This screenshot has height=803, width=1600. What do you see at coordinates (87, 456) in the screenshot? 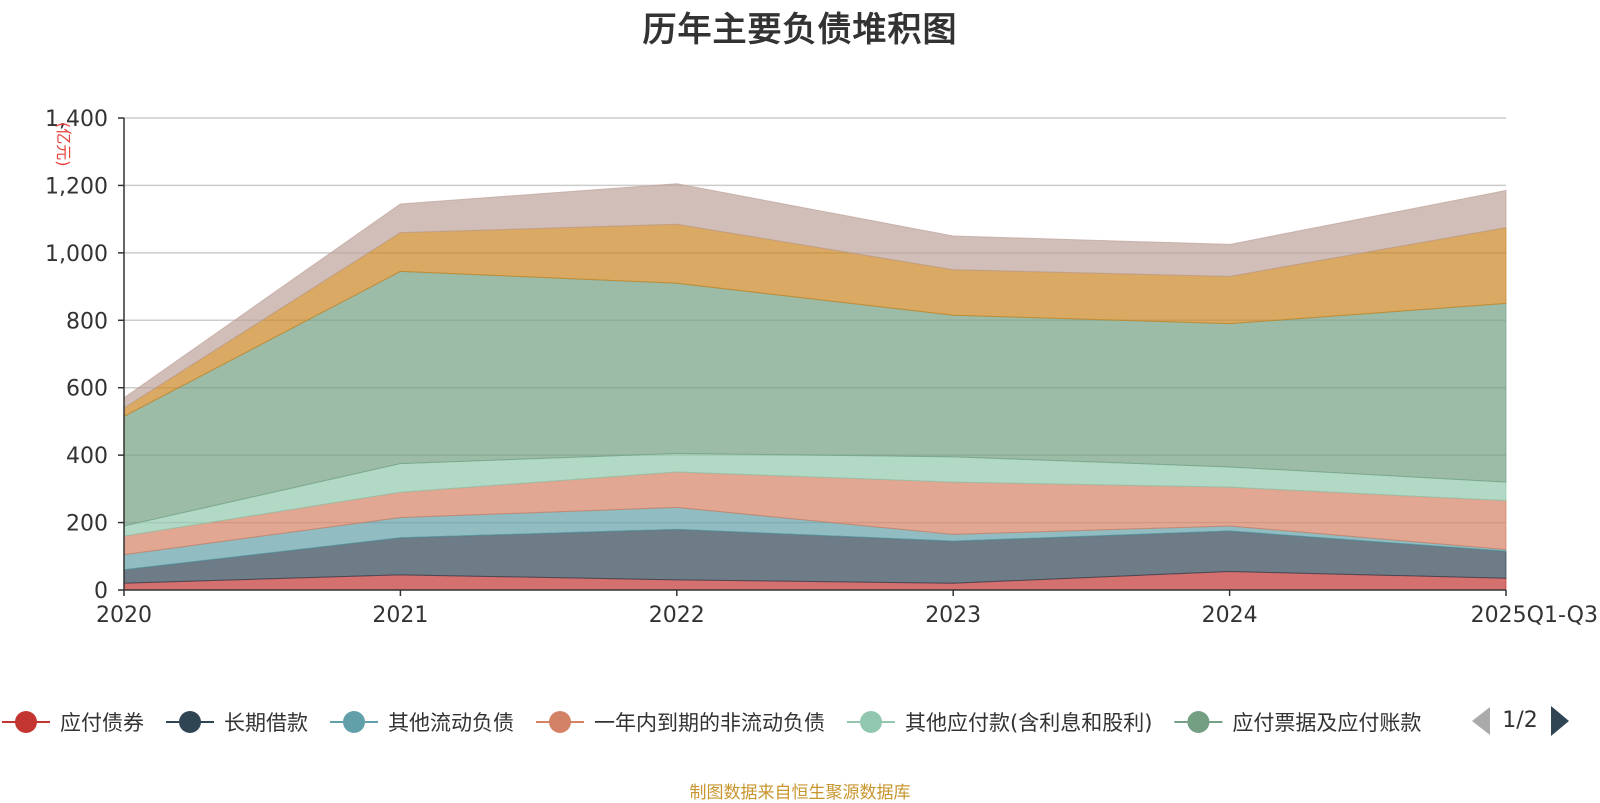
I see `y-tick-label: 400` at bounding box center [87, 456].